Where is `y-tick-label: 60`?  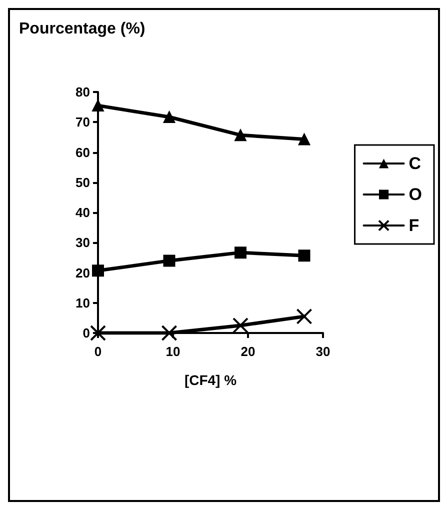
y-tick-label: 60 is located at coordinates (83, 152).